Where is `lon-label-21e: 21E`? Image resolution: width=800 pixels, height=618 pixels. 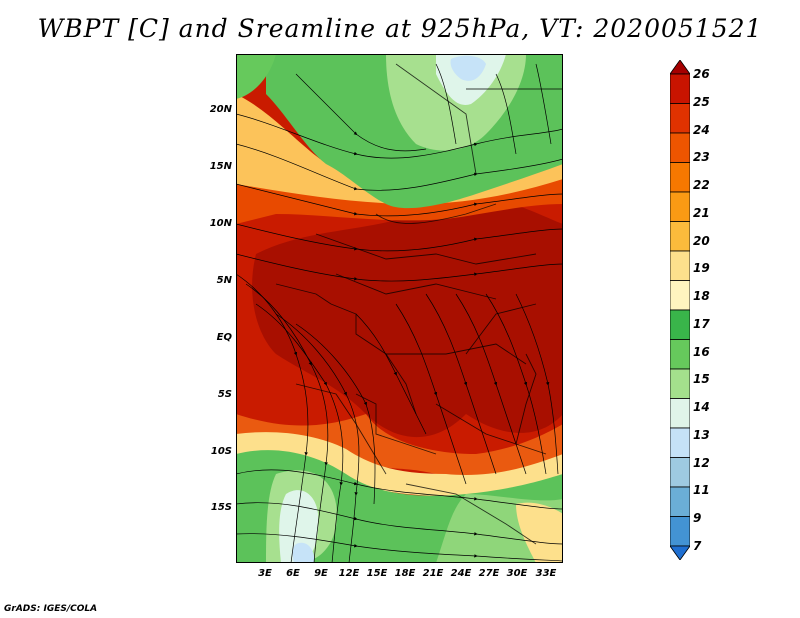
lon-label-21e: 21E is located at coordinates (433, 573).